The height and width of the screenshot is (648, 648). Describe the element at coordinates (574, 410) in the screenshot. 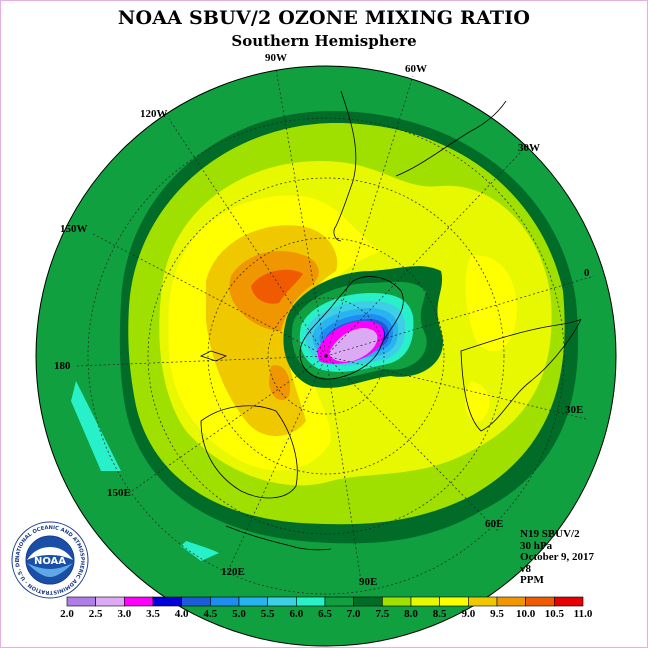

I see `lon-label-30e: 30E` at that location.